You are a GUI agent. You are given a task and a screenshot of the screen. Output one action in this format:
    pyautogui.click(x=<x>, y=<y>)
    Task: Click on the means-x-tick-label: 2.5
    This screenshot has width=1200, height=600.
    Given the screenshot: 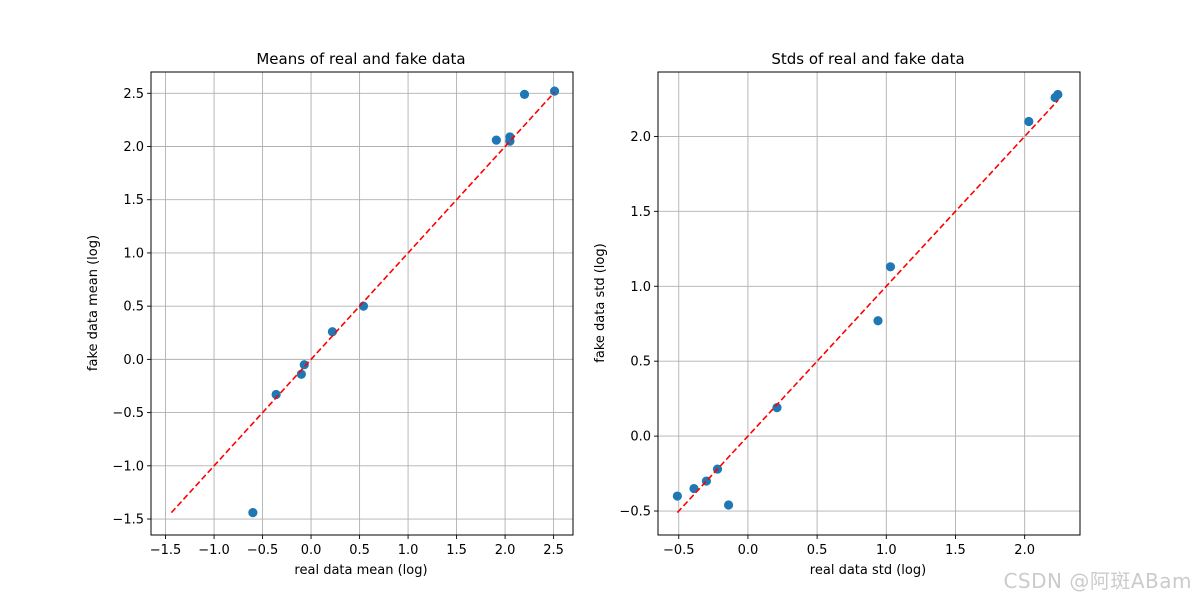 What is the action you would take?
    pyautogui.click(x=553, y=550)
    